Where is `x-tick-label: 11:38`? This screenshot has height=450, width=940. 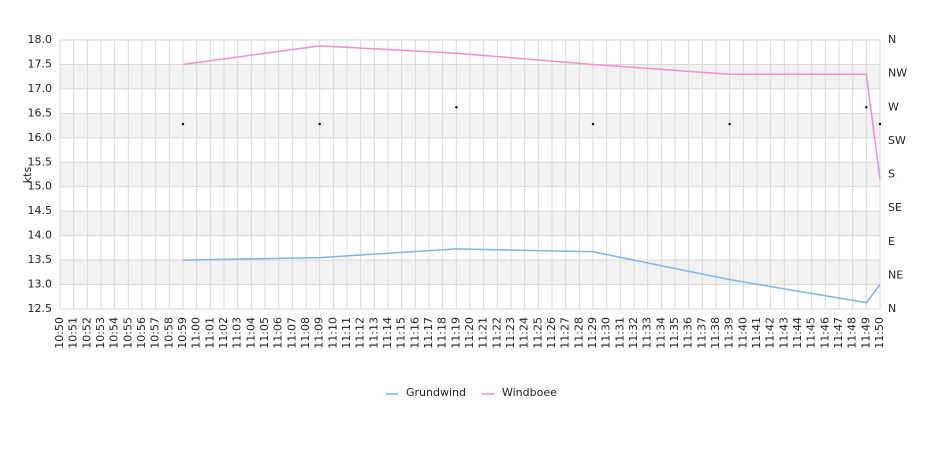 x-tick-label: 11:38 is located at coordinates (715, 333).